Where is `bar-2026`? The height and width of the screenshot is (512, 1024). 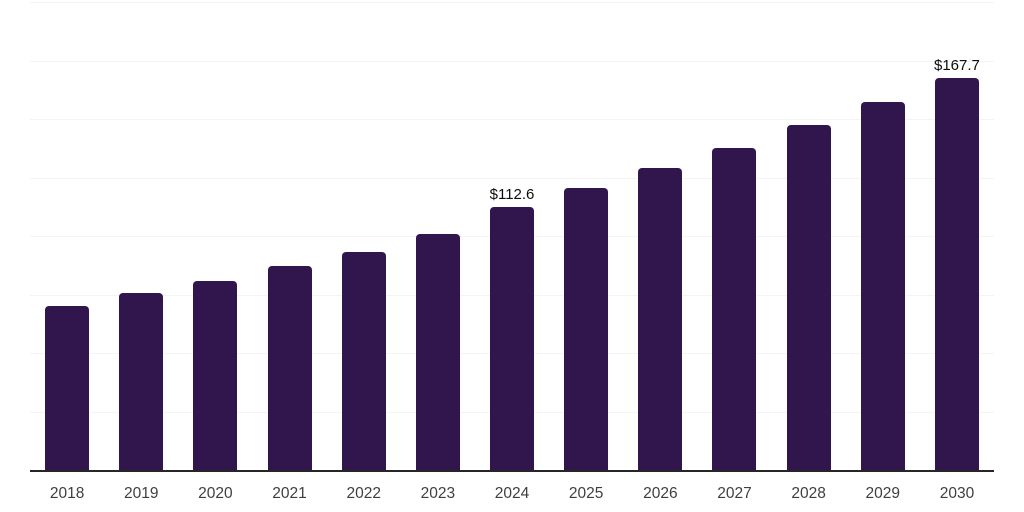
bar-2026 is located at coordinates (660, 319).